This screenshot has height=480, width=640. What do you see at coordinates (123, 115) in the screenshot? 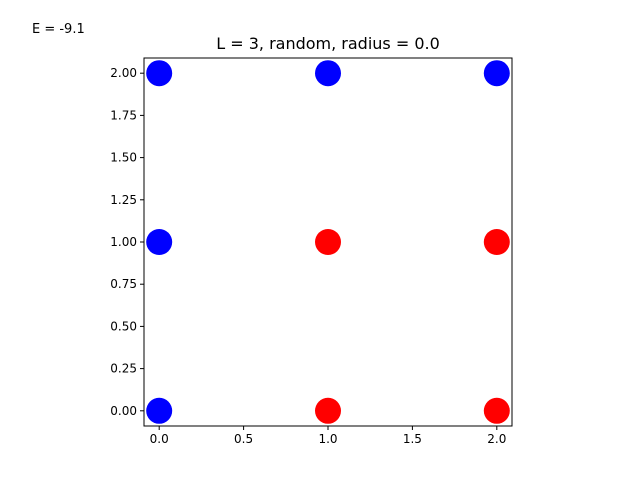
I see `y-tick-label: 1.75` at bounding box center [123, 115].